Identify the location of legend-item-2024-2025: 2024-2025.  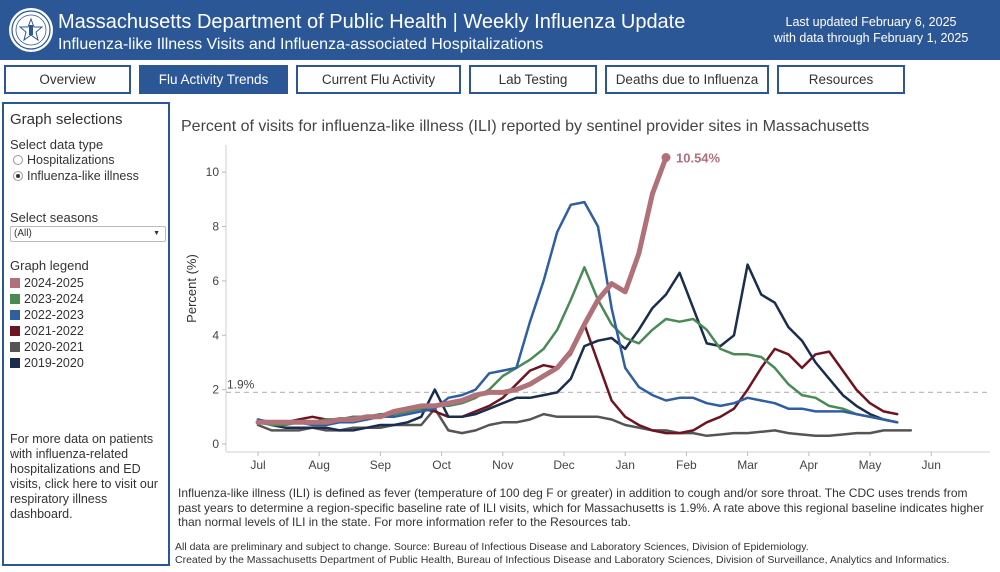
(47, 283).